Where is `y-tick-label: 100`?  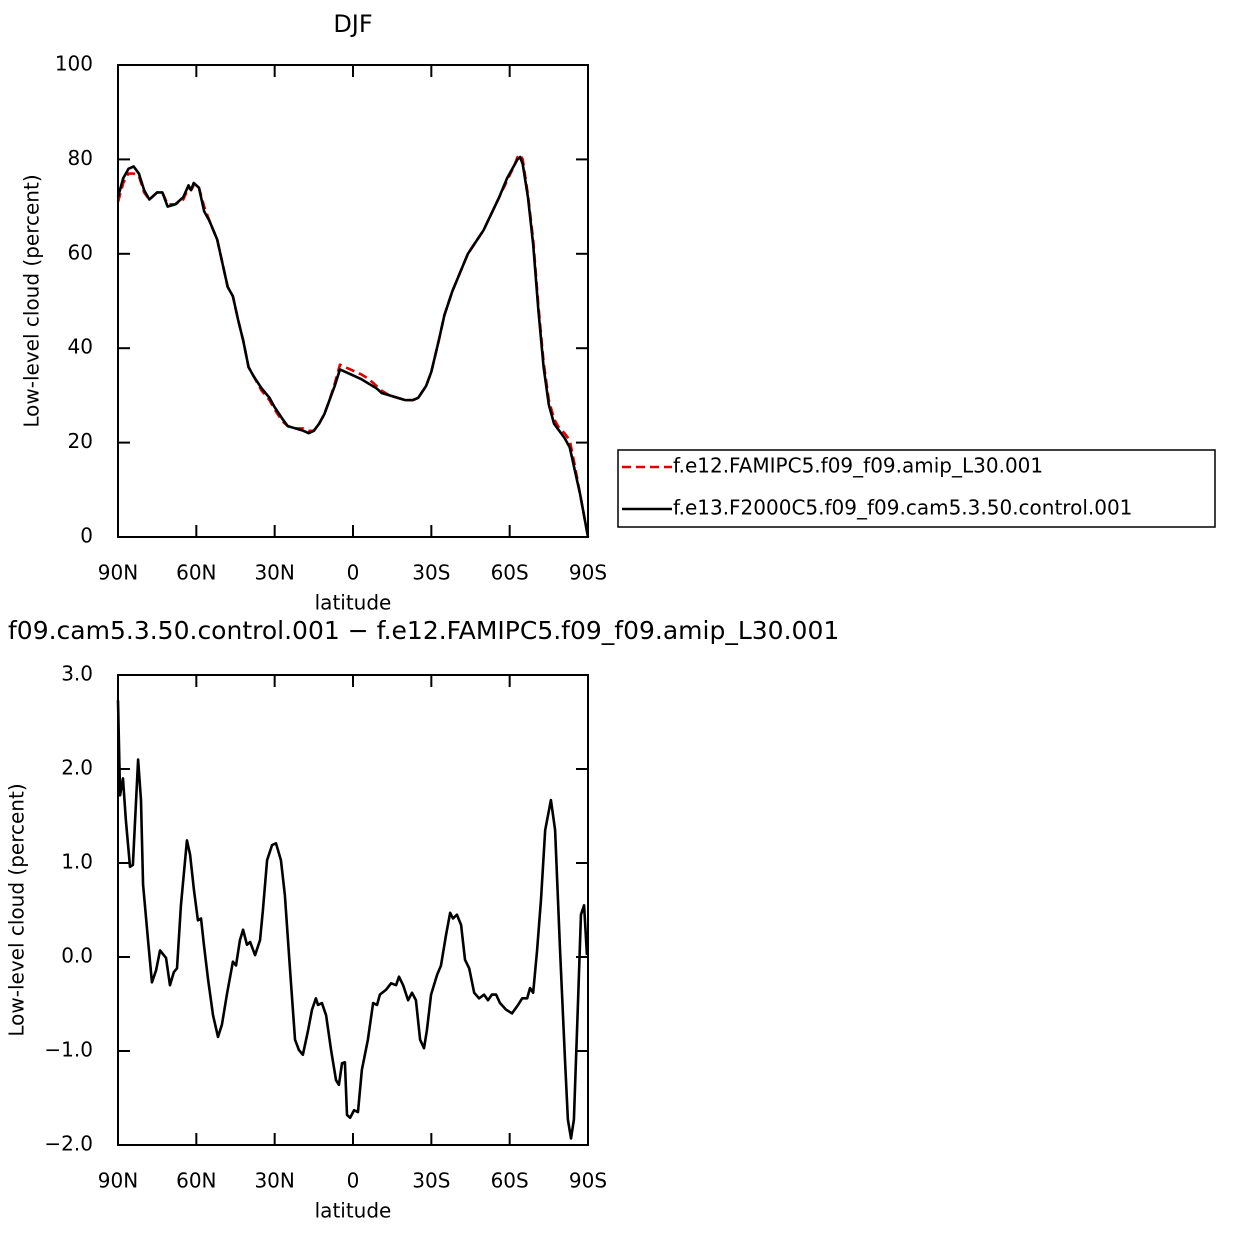
y-tick-label: 100 is located at coordinates (74, 64).